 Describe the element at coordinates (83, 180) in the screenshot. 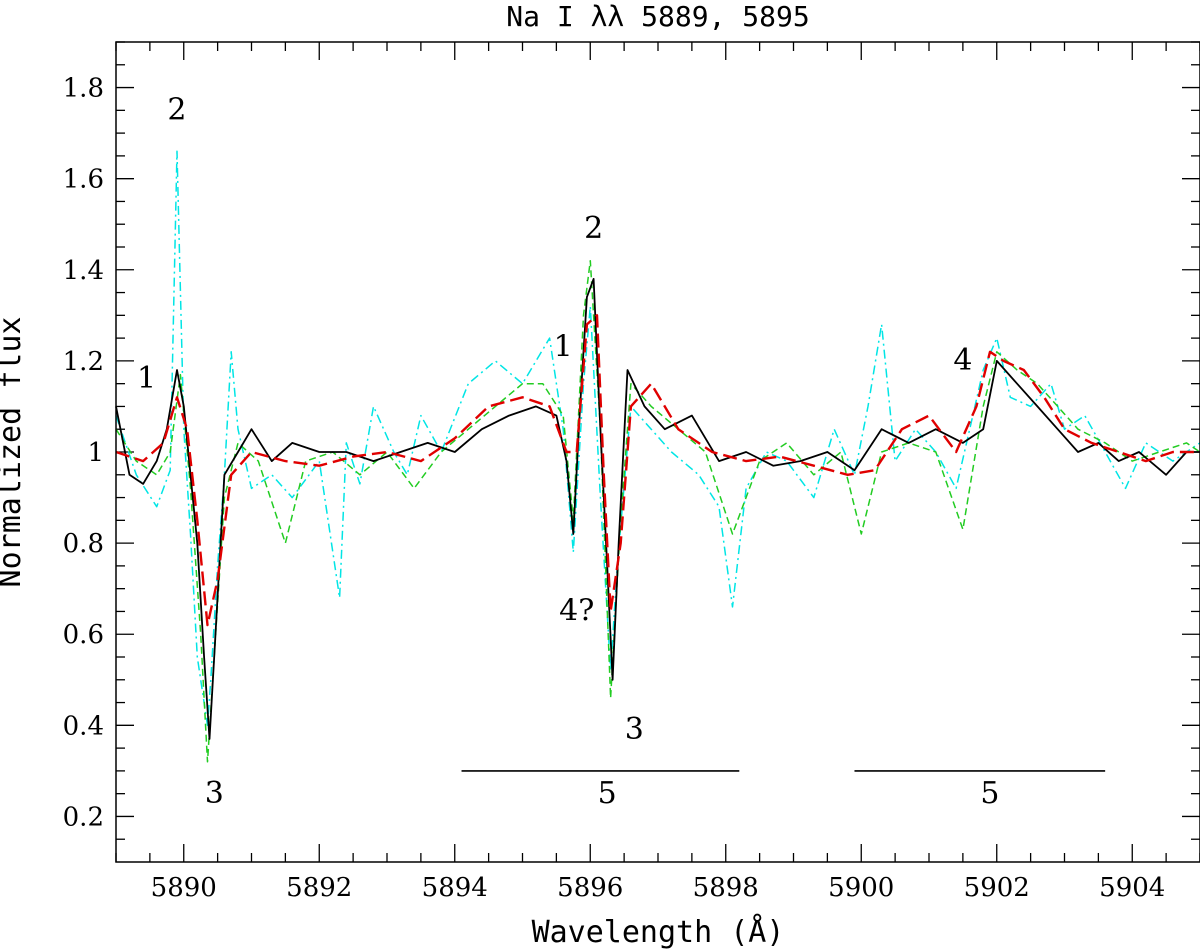

I see `y-tick-label: 1.6` at that location.